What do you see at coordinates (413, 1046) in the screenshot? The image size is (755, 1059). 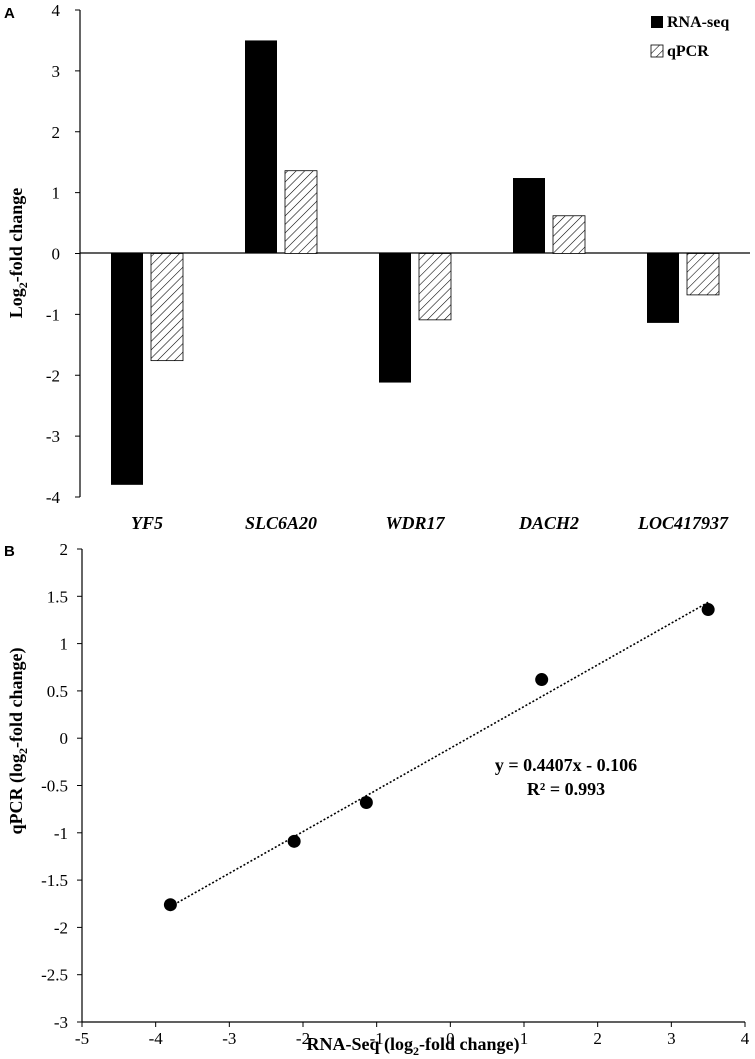 I see `b-x-axis-title: RNA-Seq (log2-fold change)` at bounding box center [413, 1046].